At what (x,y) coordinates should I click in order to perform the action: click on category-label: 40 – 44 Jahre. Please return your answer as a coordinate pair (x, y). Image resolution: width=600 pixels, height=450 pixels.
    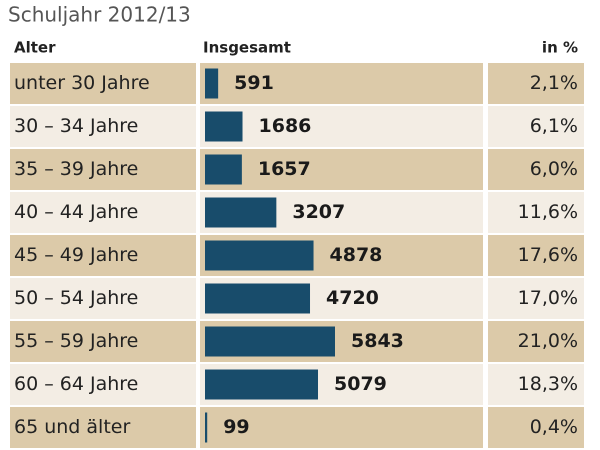
    Looking at the image, I should click on (76, 212).